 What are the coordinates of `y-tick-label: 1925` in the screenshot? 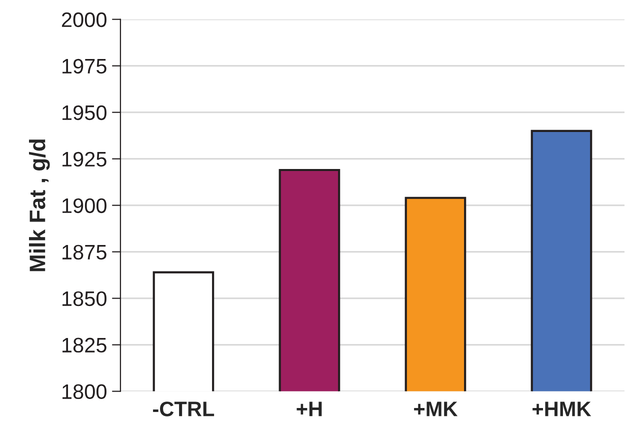 It's located at (84, 159).